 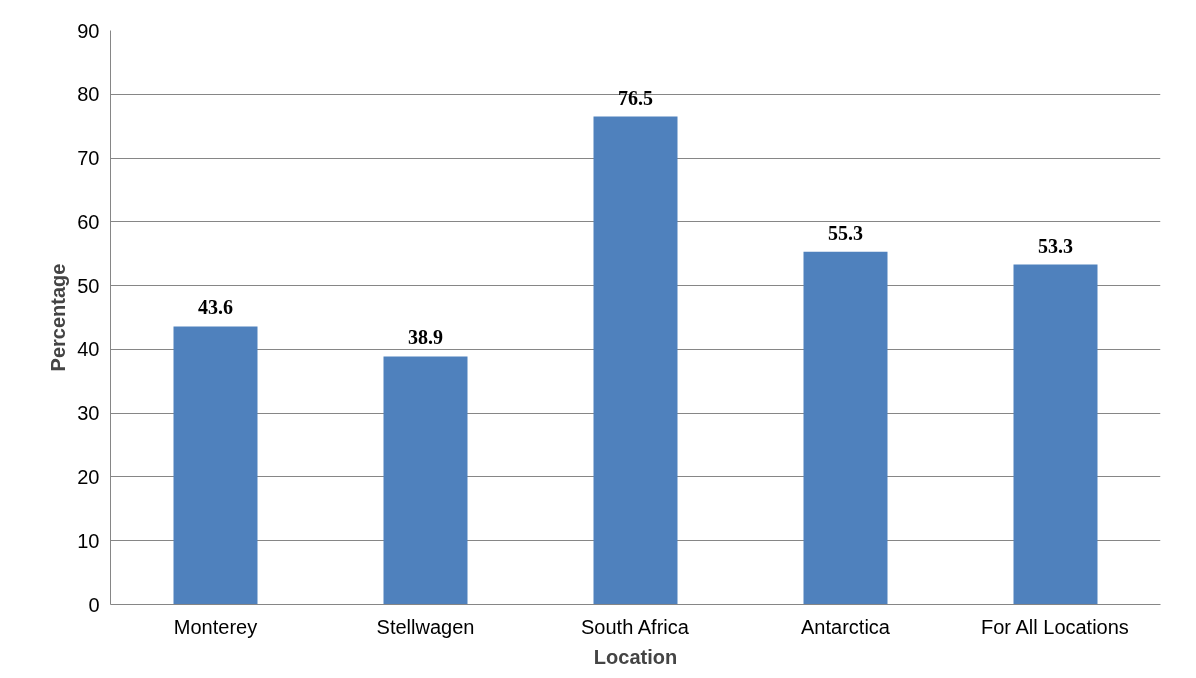 What do you see at coordinates (1055, 626) in the screenshot?
I see `x-tick-label: For All Locations` at bounding box center [1055, 626].